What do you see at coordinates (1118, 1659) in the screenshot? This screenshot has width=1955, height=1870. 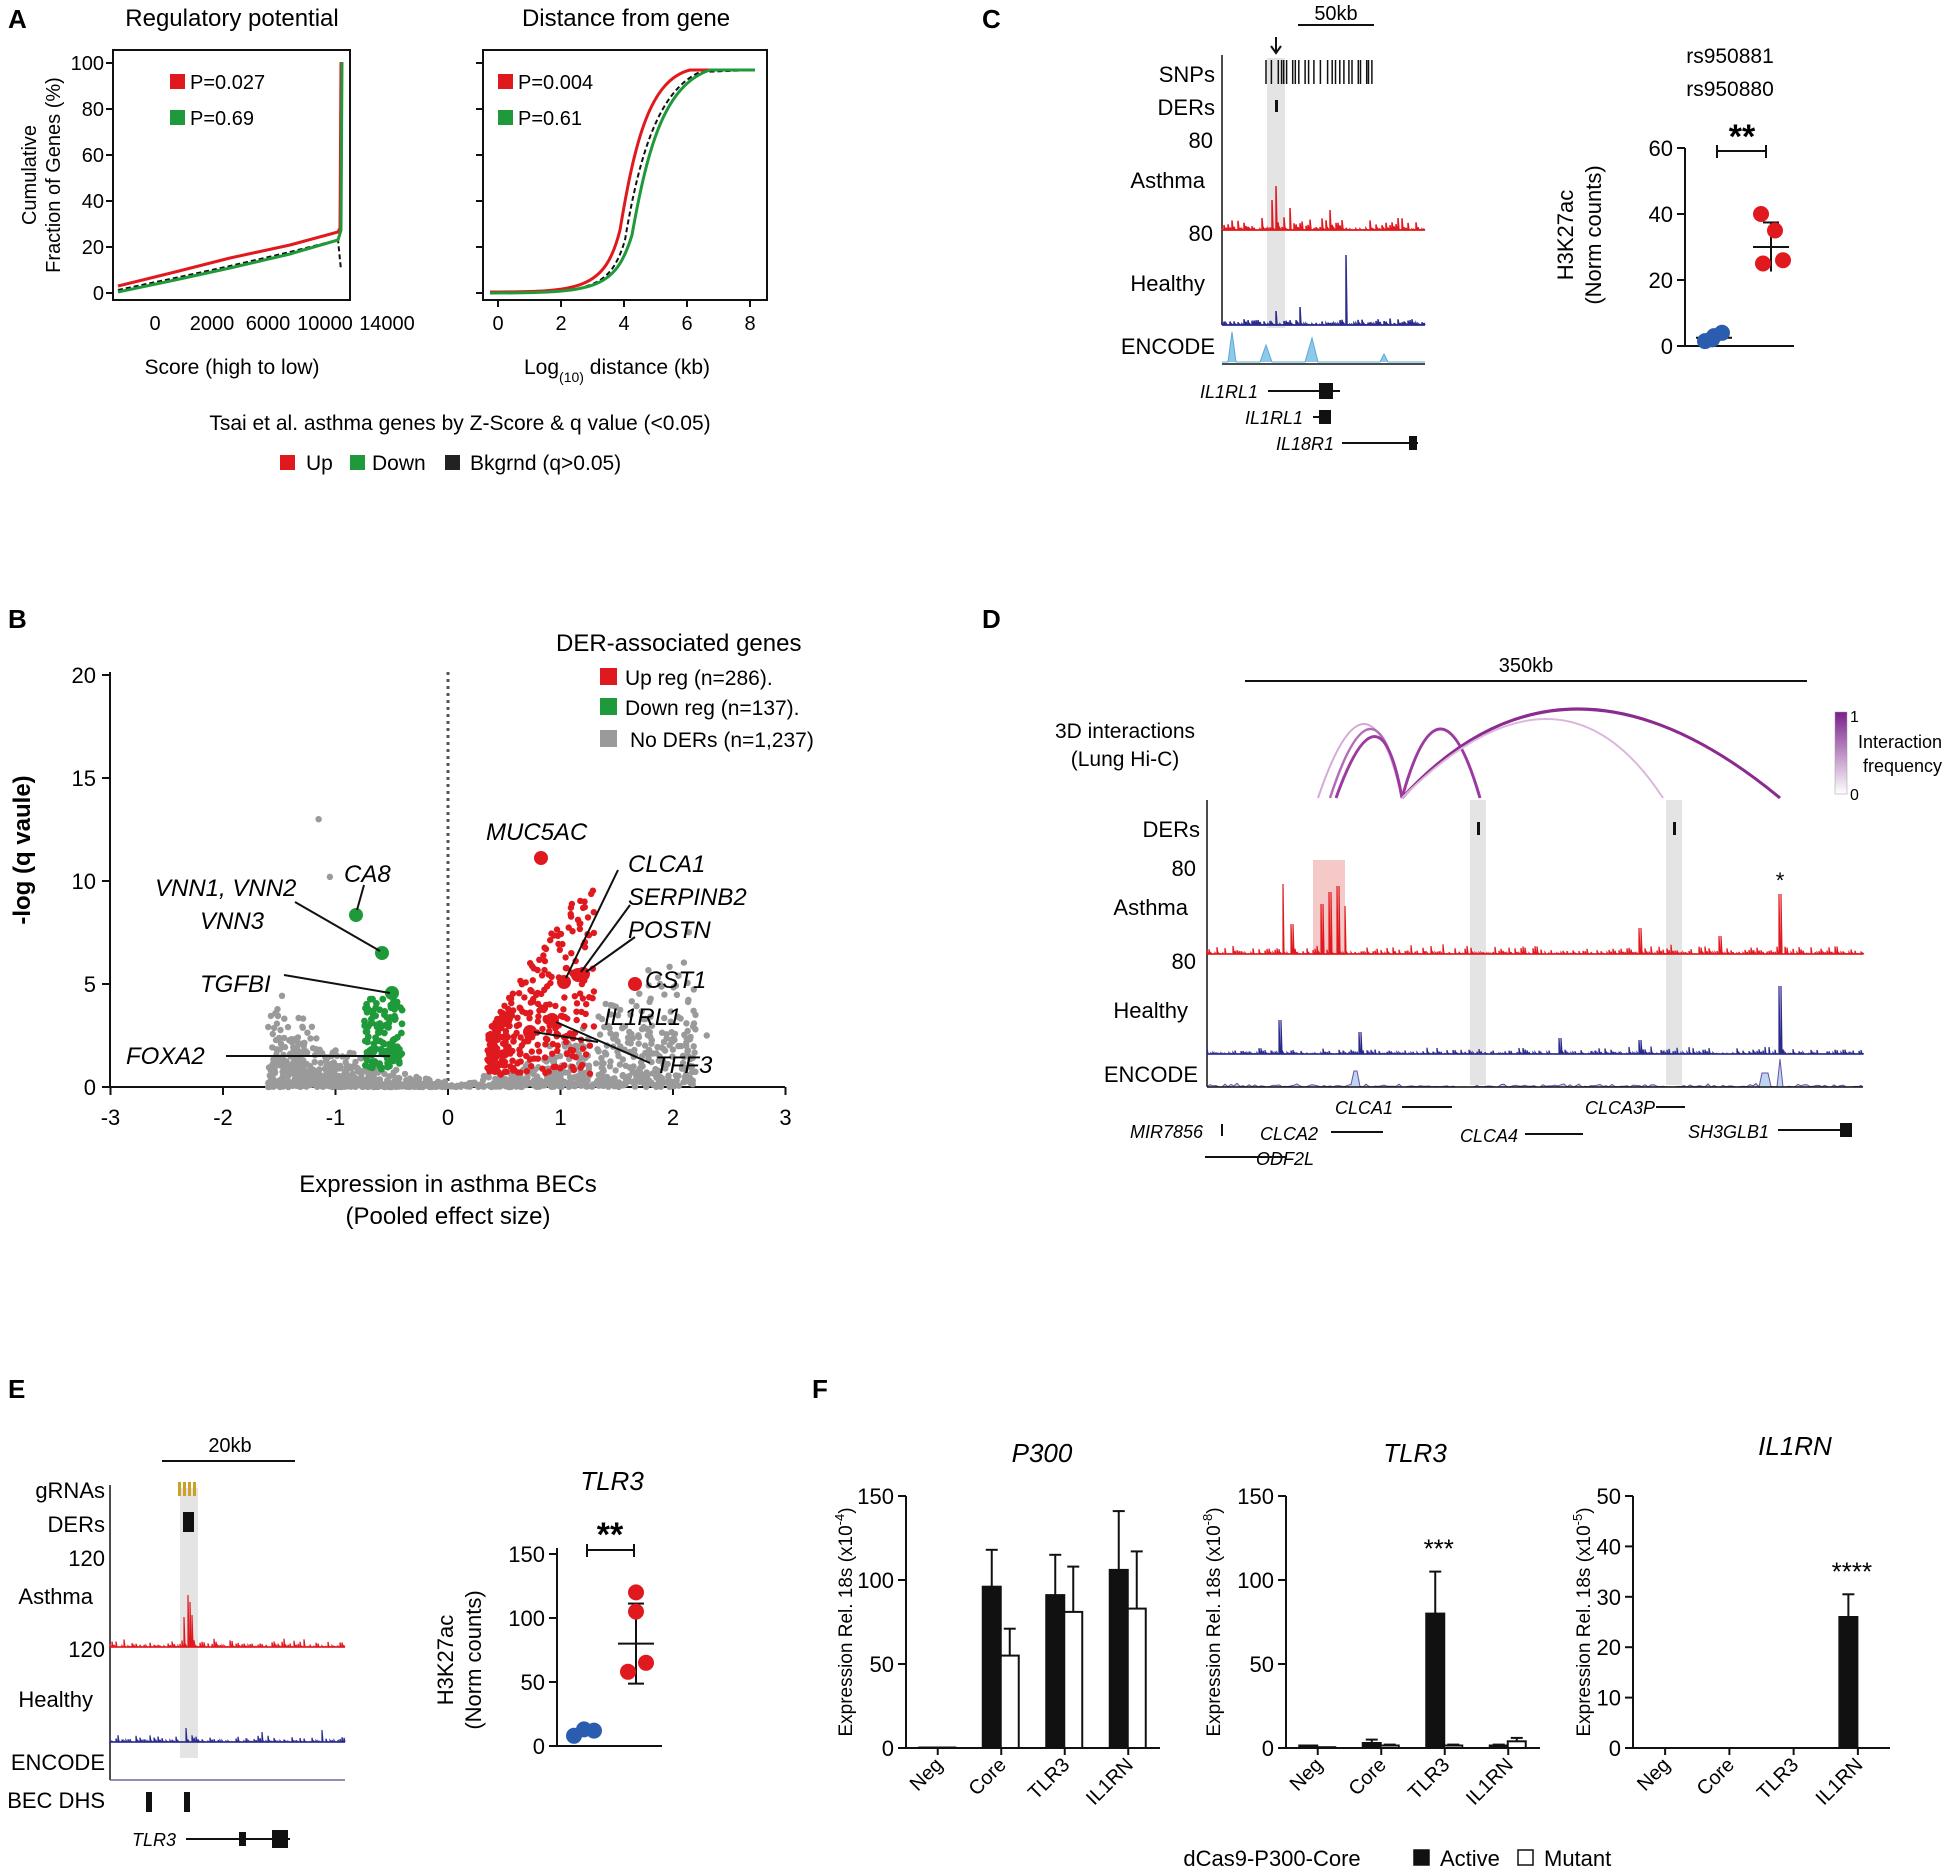 I see `bar-active` at bounding box center [1118, 1659].